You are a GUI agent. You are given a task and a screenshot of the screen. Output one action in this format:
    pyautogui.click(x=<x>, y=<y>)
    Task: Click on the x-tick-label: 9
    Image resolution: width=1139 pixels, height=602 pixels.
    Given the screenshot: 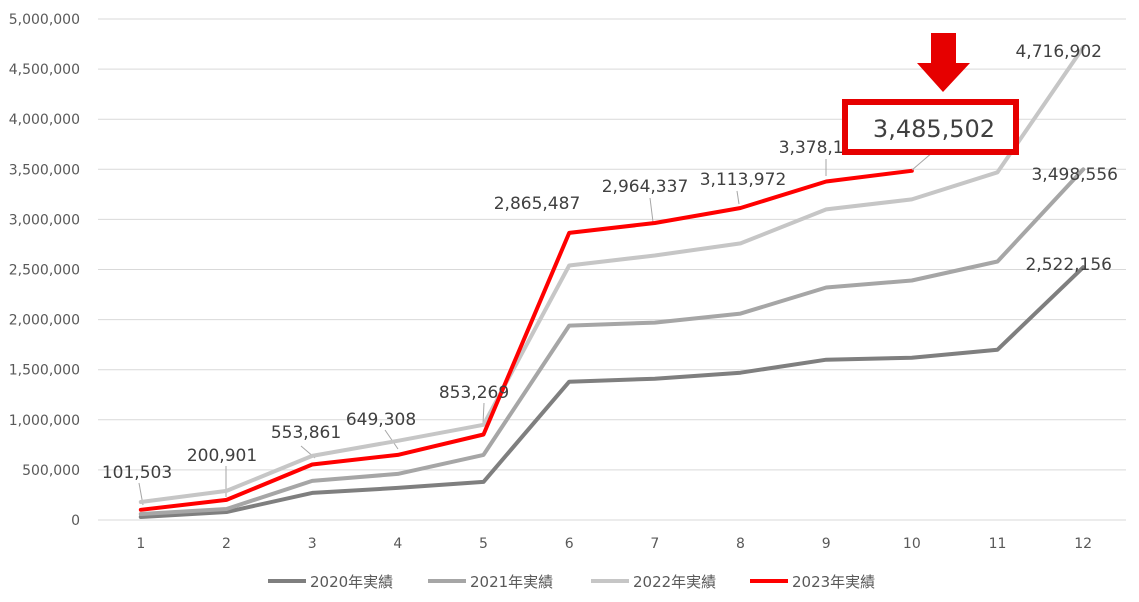 What is the action you would take?
    pyautogui.click(x=826, y=544)
    